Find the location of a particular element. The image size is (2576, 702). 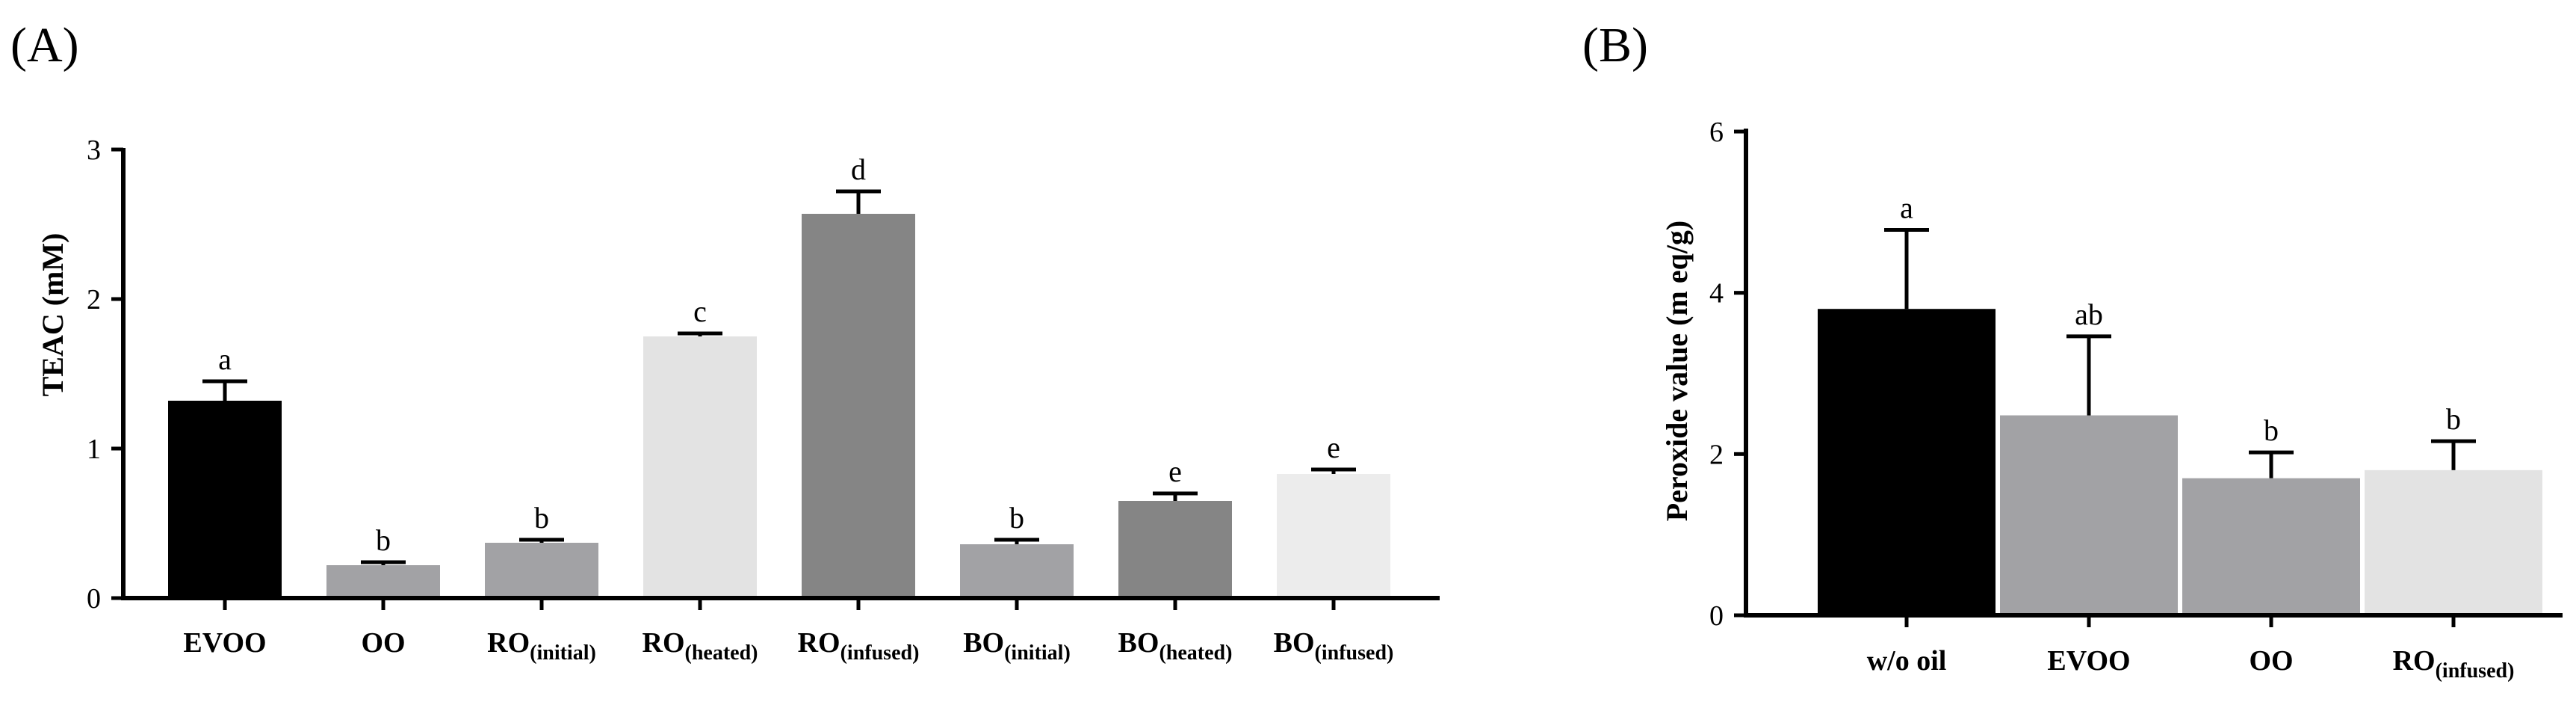

significance-label: d is located at coordinates (858, 169).